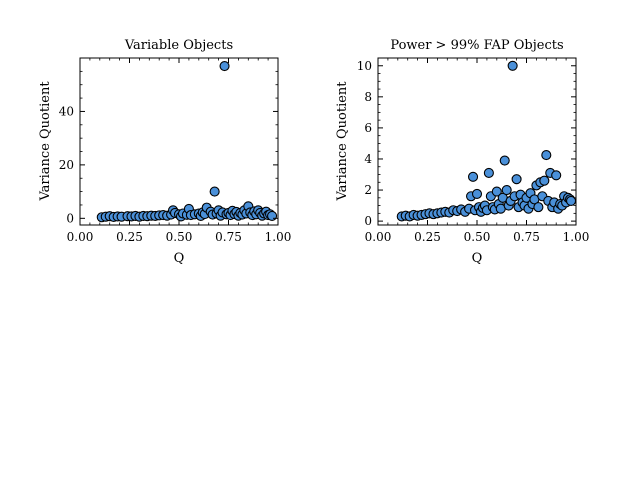 Image resolution: width=640 pixels, height=480 pixels. Describe the element at coordinates (364, 66) in the screenshot. I see `y-tick-label: 10` at that location.